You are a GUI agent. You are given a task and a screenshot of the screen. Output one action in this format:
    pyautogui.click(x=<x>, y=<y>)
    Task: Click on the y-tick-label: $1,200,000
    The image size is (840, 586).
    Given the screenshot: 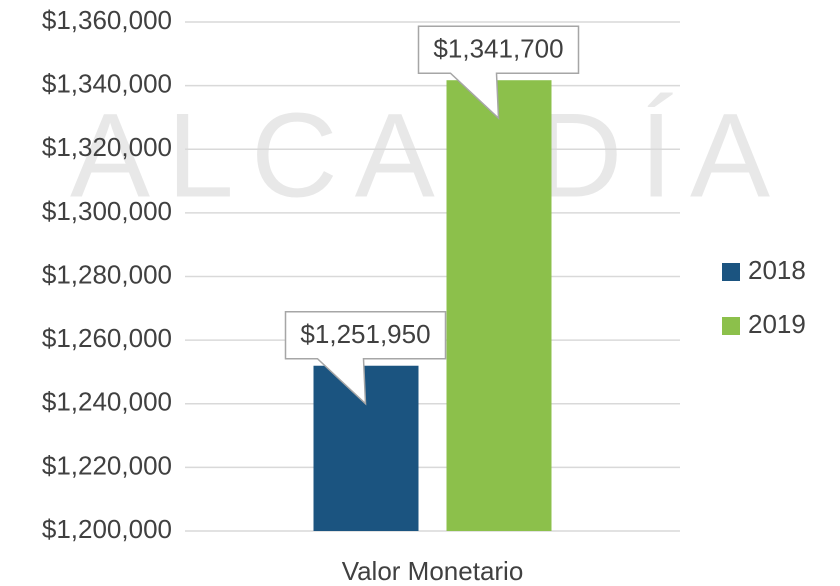 What is the action you would take?
    pyautogui.click(x=107, y=529)
    